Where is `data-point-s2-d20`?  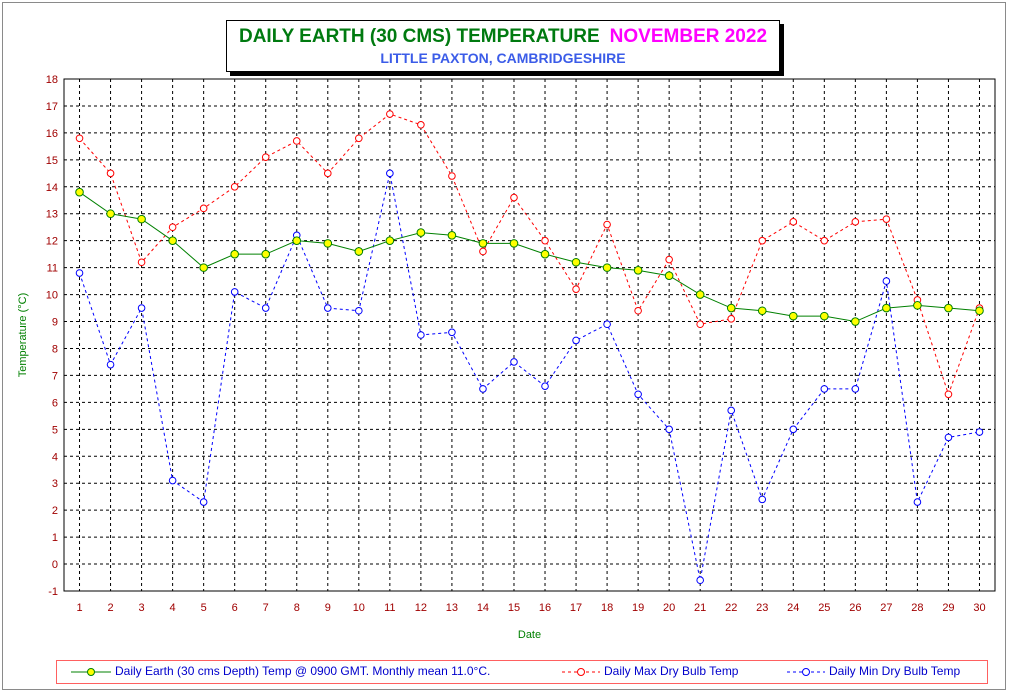
data-point-s2-d20 is located at coordinates (669, 429).